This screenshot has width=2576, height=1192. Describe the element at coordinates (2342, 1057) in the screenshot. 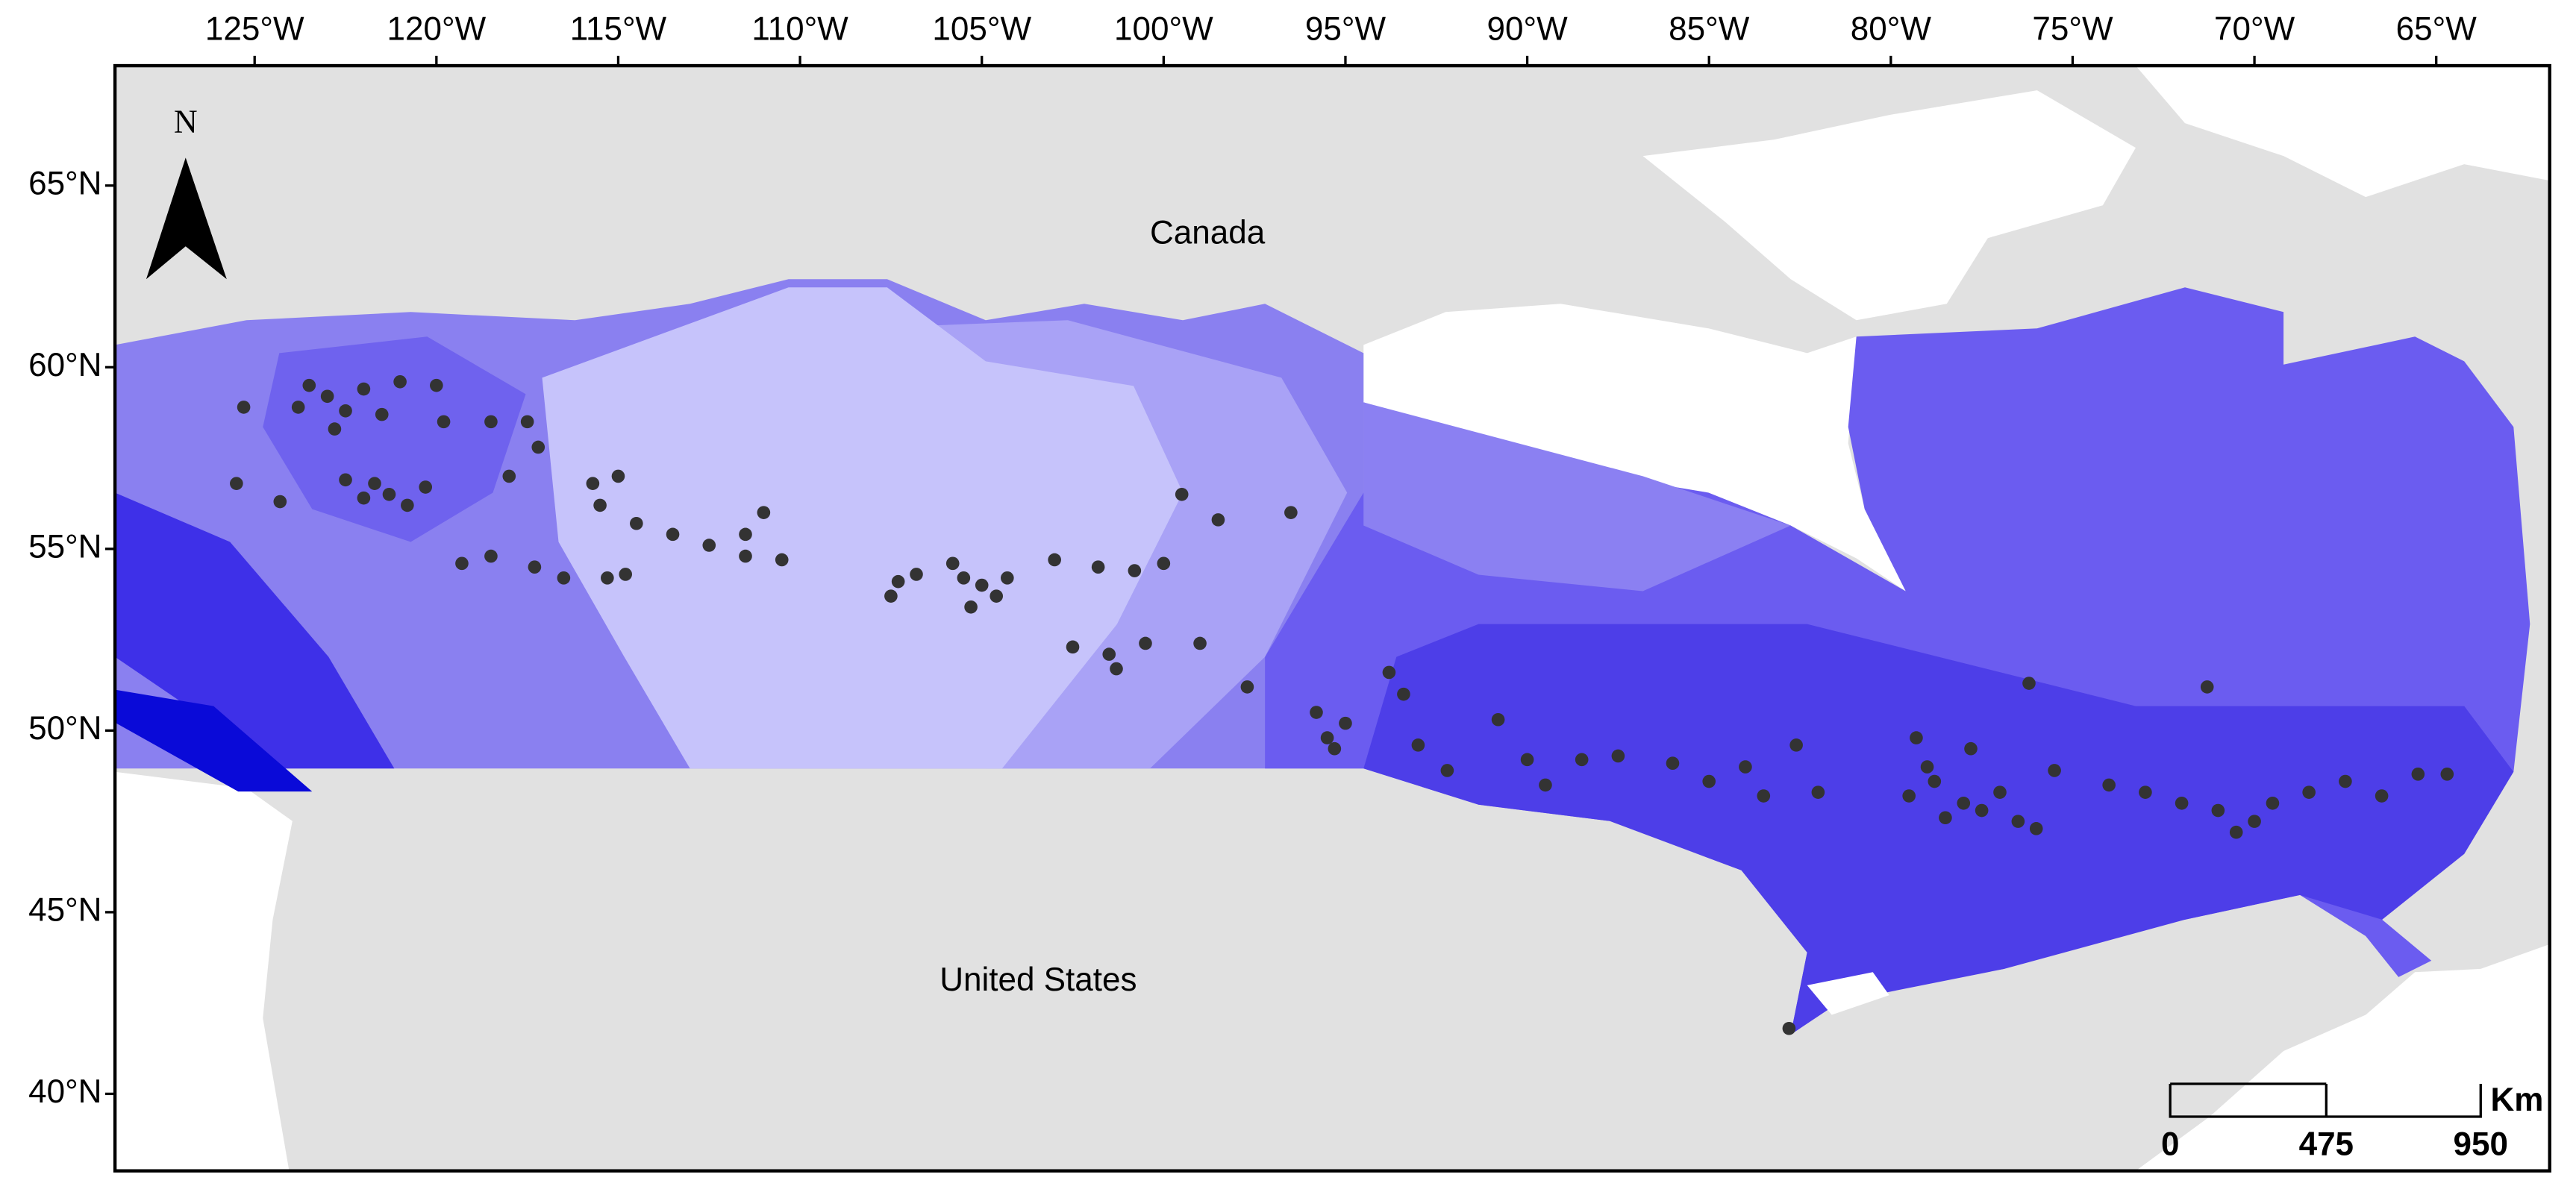

I see `atlantic` at that location.